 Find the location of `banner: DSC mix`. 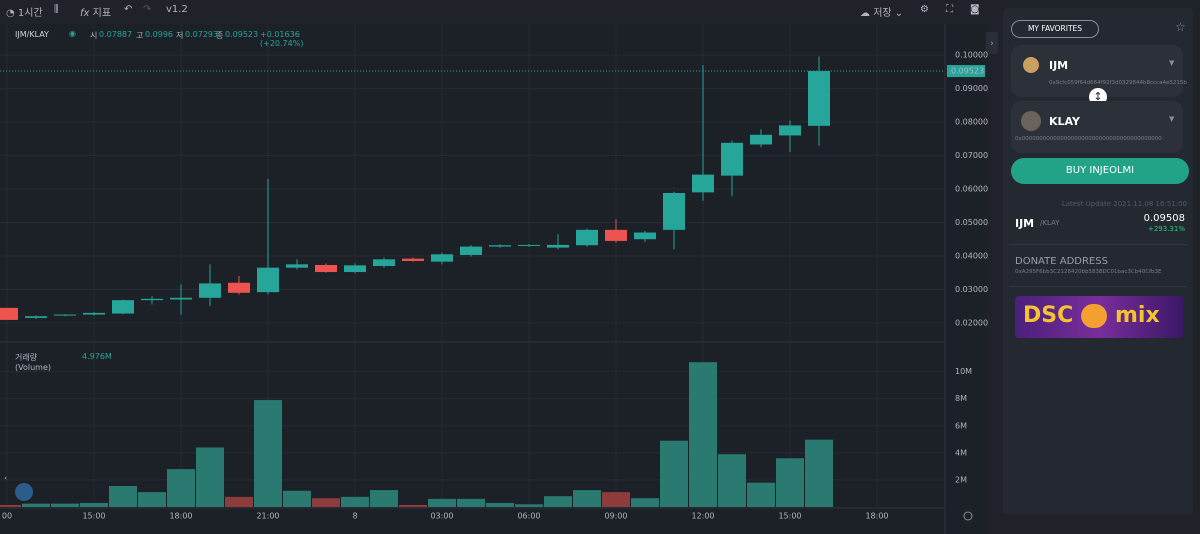

banner: DSC mix is located at coordinates (1099, 317).